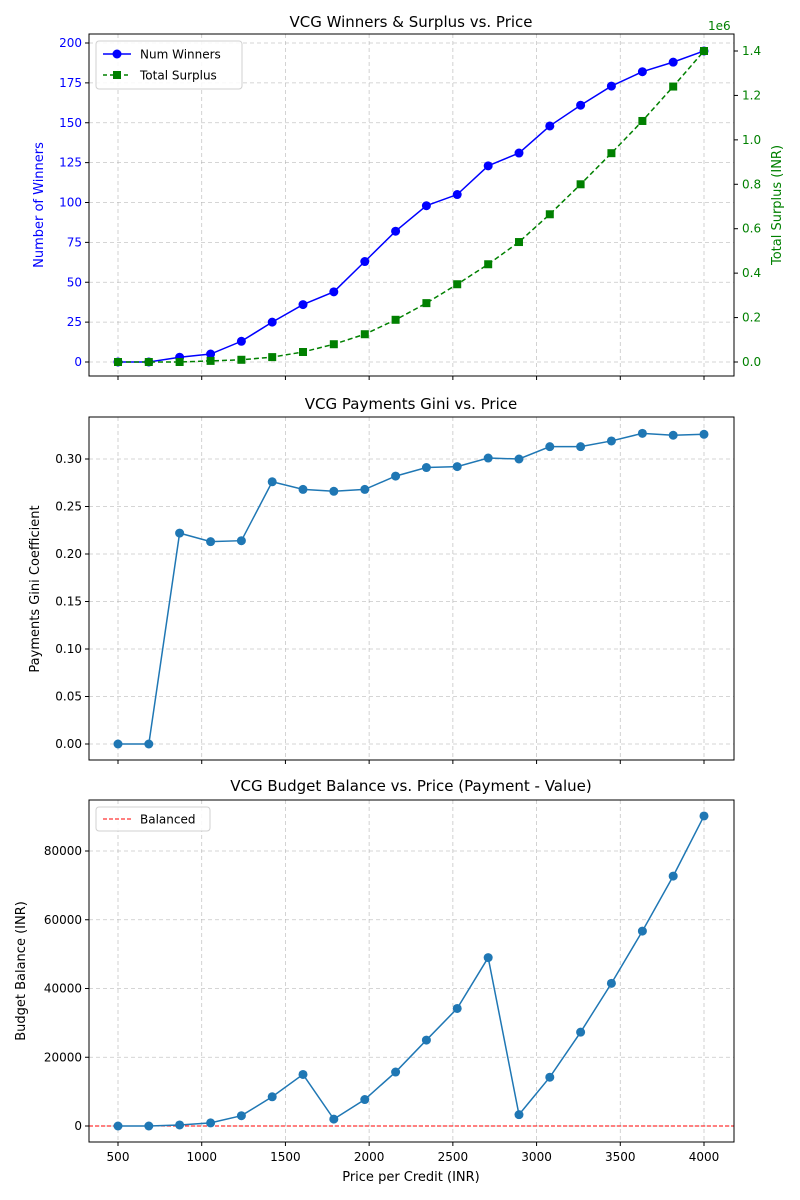 The height and width of the screenshot is (1200, 800). Describe the element at coordinates (68, 459) in the screenshot. I see `panel2-ytick-label: 0.30` at that location.